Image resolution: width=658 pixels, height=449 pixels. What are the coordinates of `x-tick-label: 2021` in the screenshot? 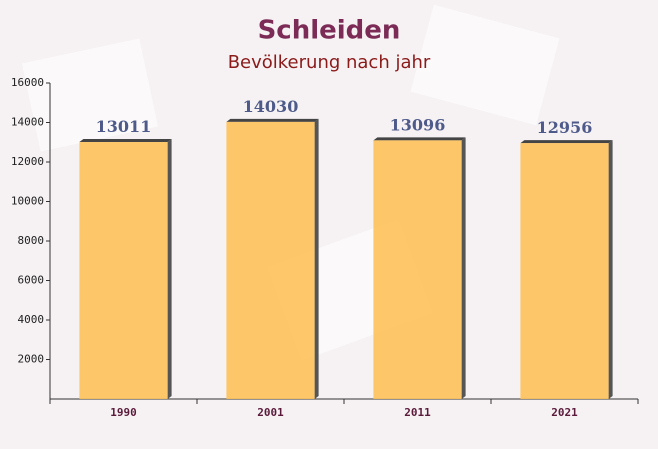 It's located at (564, 412).